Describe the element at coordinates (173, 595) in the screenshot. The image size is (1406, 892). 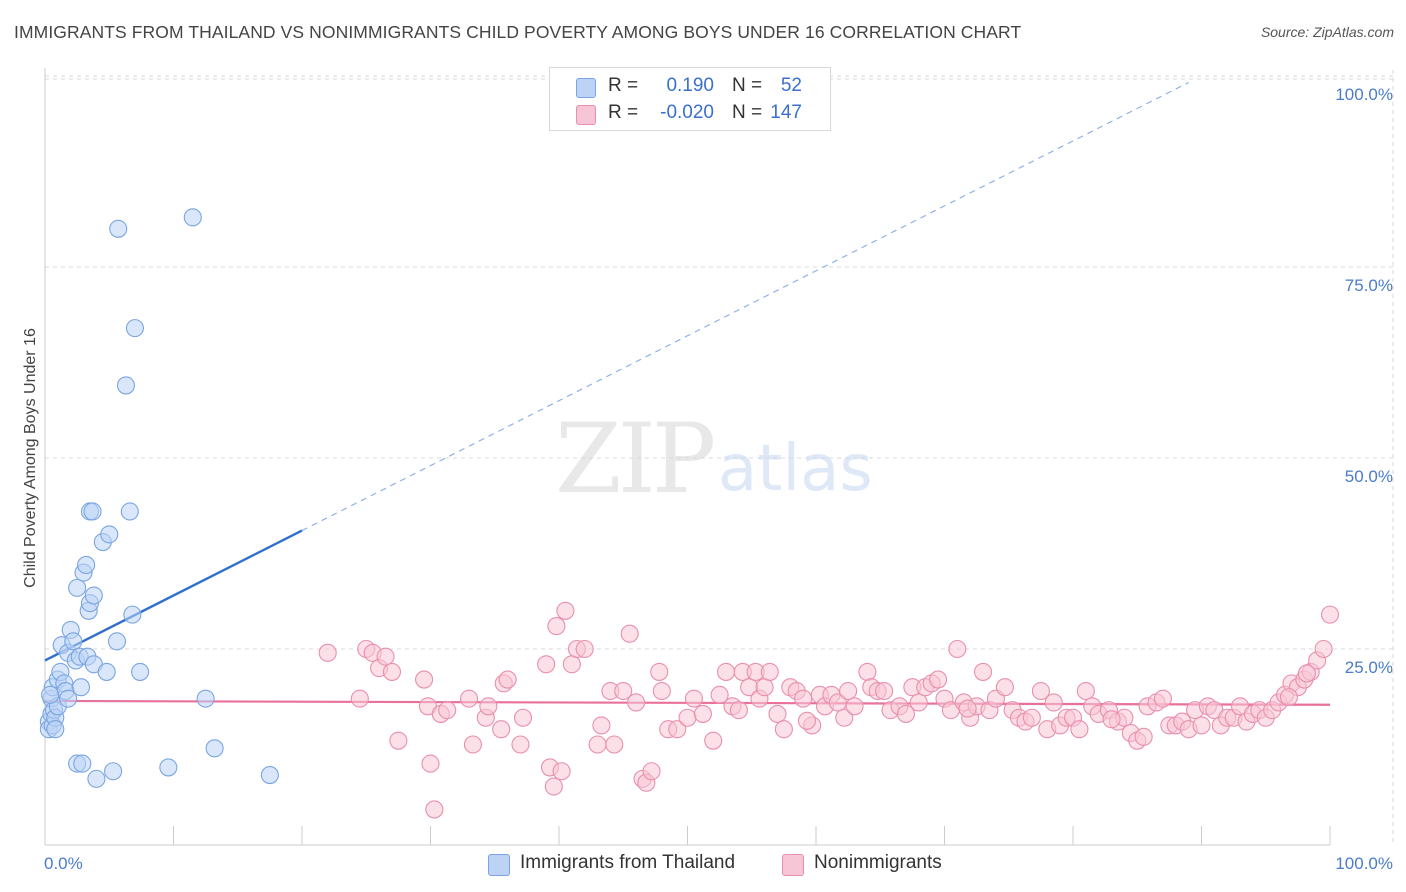
I see `trend-line-immigrants` at that location.